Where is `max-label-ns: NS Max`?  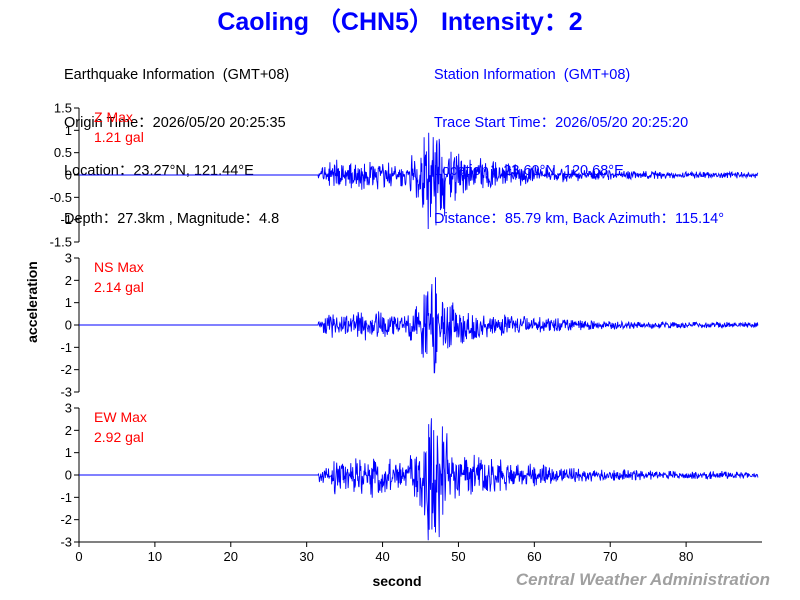
max-label-ns: NS Max is located at coordinates (119, 267).